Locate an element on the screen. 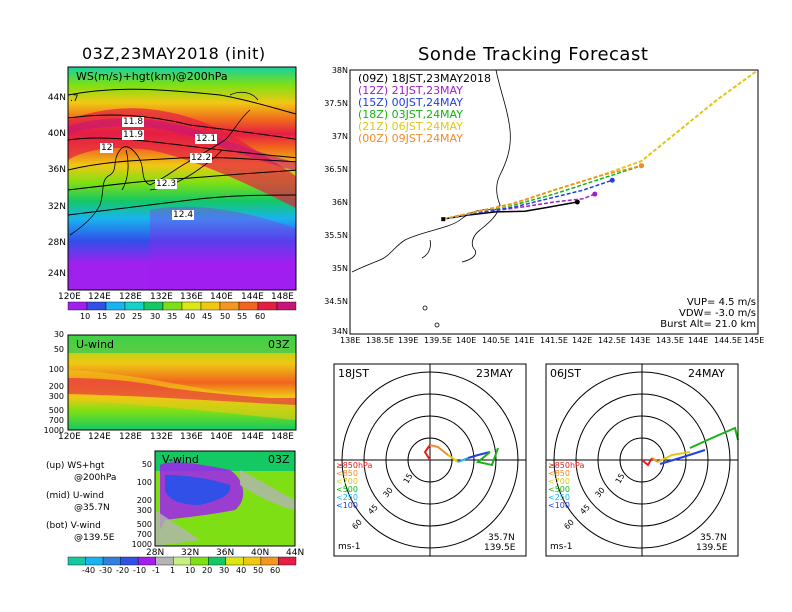 This screenshot has width=792, height=612. wind-colorbar-swatch is located at coordinates (287, 561).